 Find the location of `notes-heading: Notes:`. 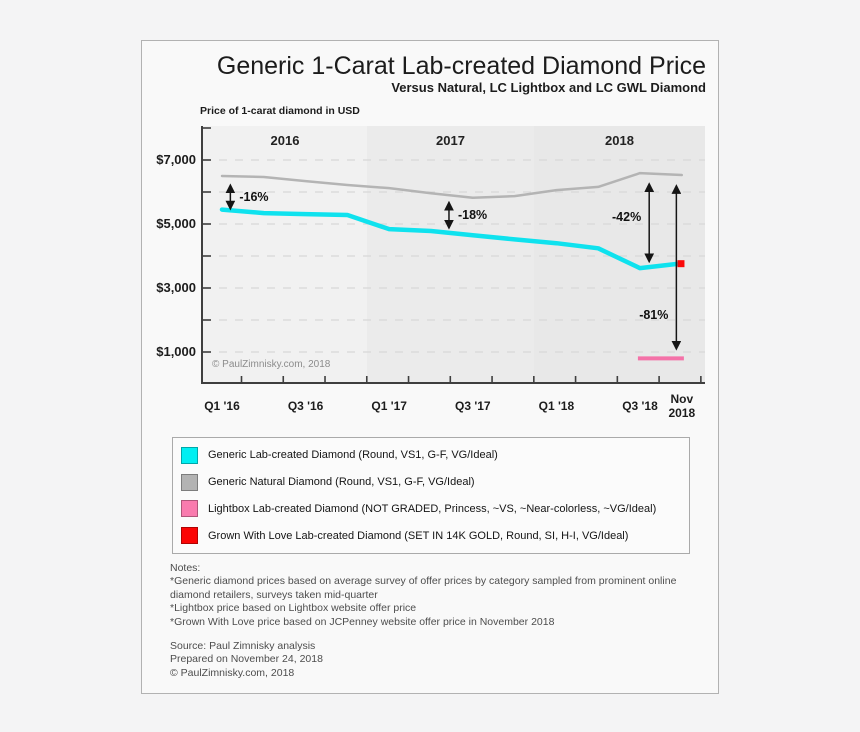

notes-heading: Notes: is located at coordinates (185, 568).